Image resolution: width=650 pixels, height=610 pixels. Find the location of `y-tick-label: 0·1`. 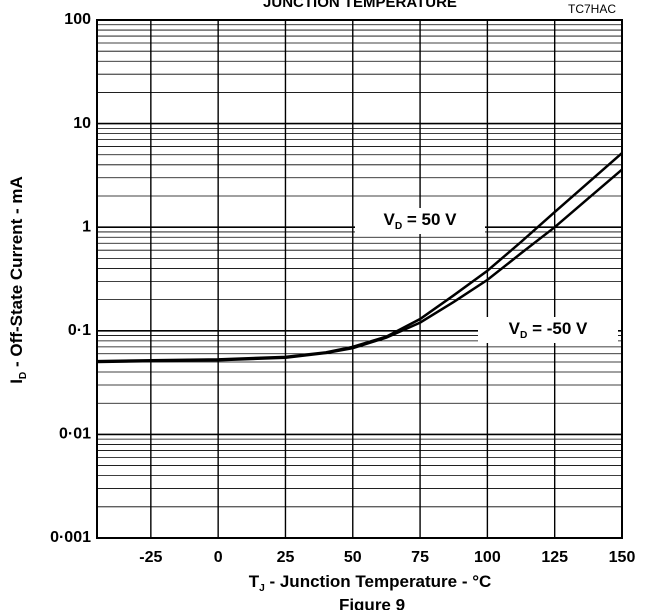

y-tick-label: 0·1 is located at coordinates (79, 330).